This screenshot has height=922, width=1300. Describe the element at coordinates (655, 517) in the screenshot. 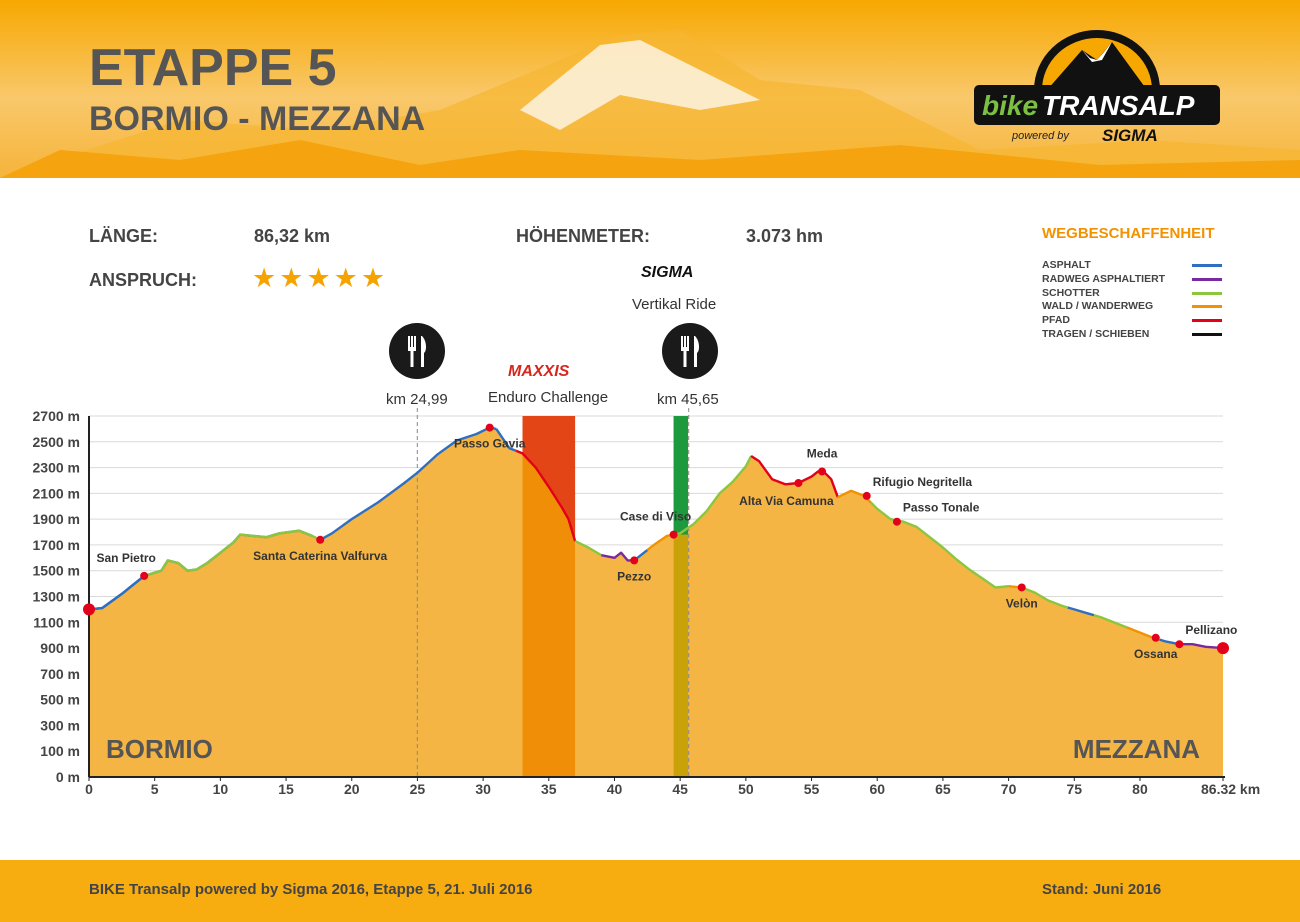

I see `waypoint-label: Case di Viso` at that location.